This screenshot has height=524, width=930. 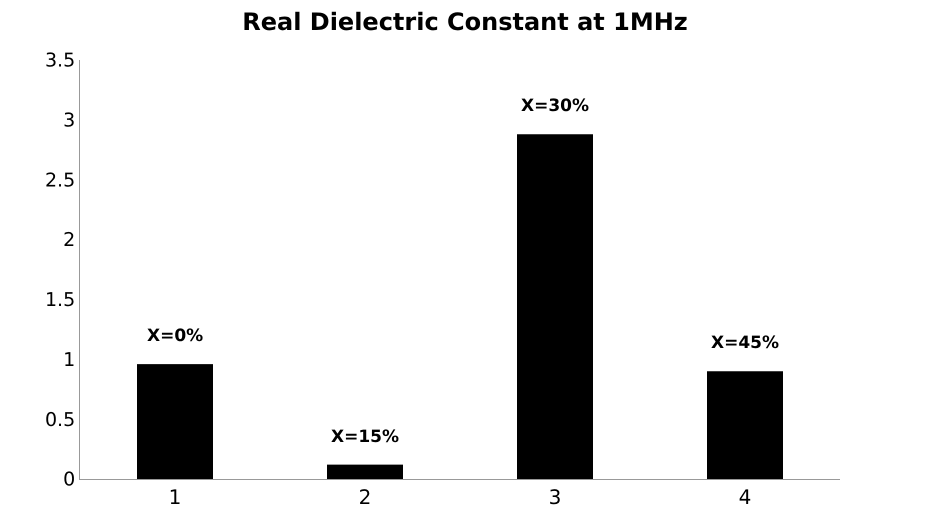 I want to click on chart-title: Real Dielectric Constant at 1MHz, so click(x=465, y=22).